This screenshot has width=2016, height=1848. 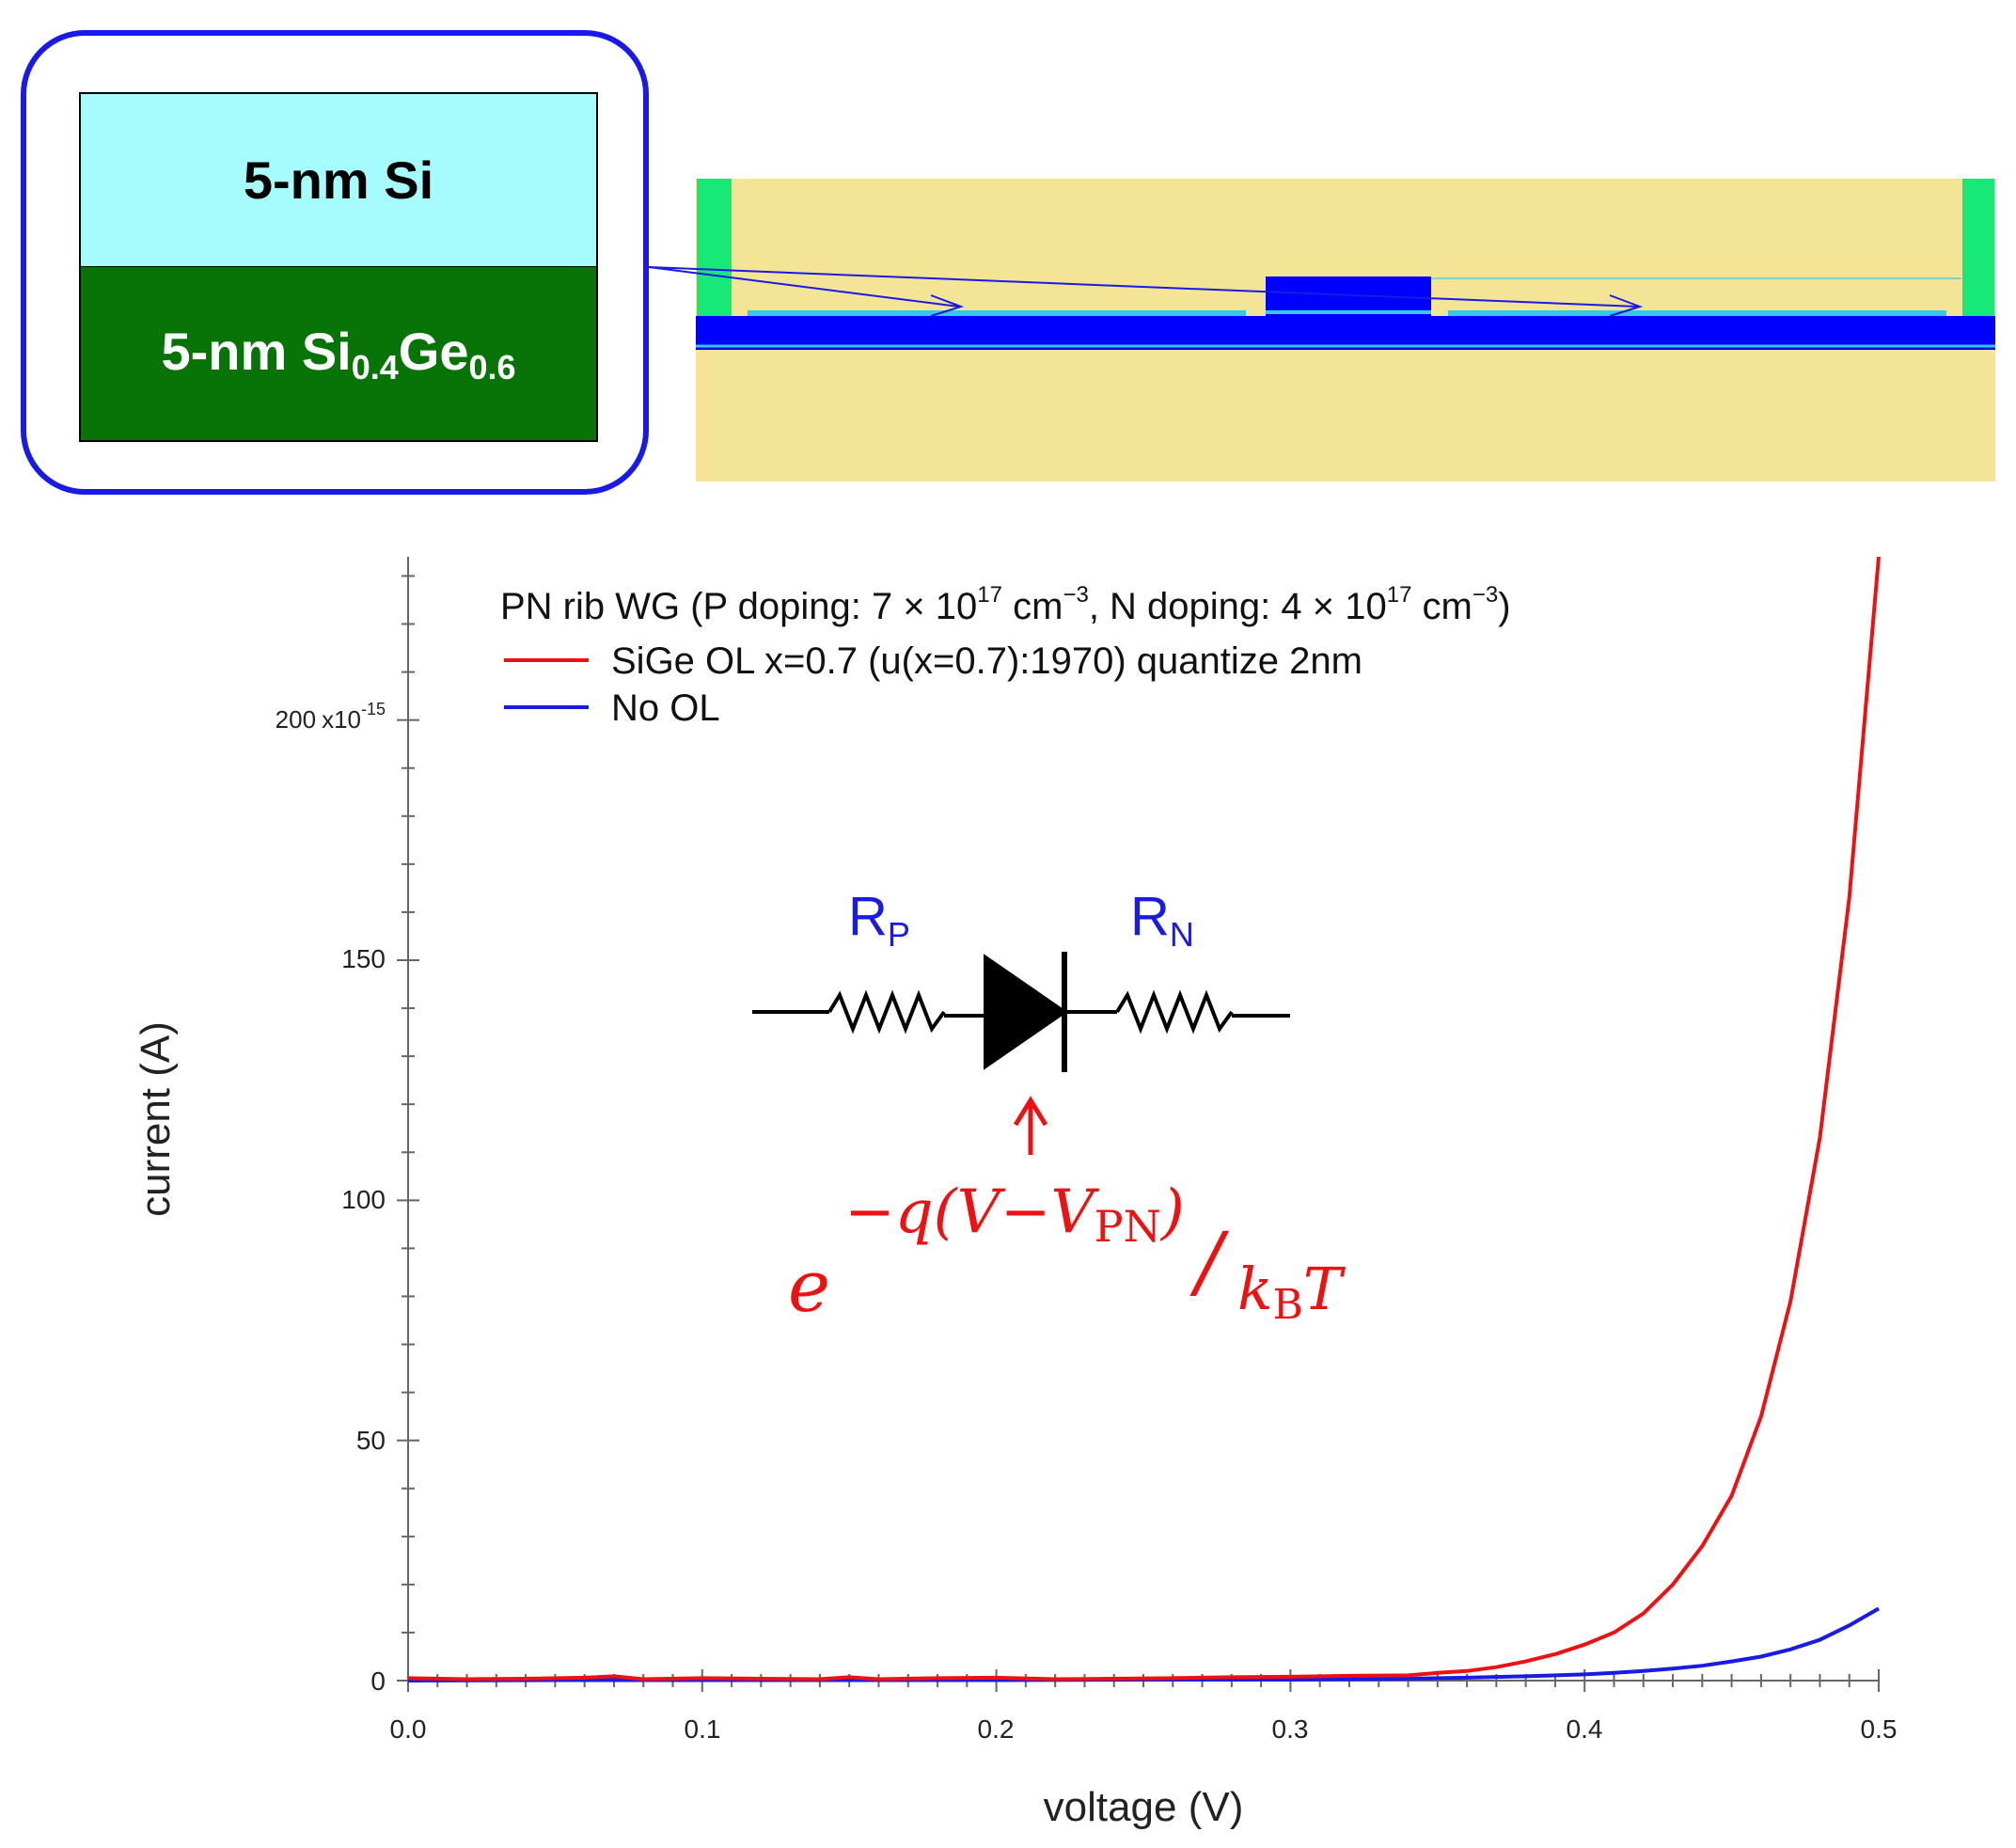 What do you see at coordinates (1209, 1261) in the screenshot?
I see `equation-slash: /` at bounding box center [1209, 1261].